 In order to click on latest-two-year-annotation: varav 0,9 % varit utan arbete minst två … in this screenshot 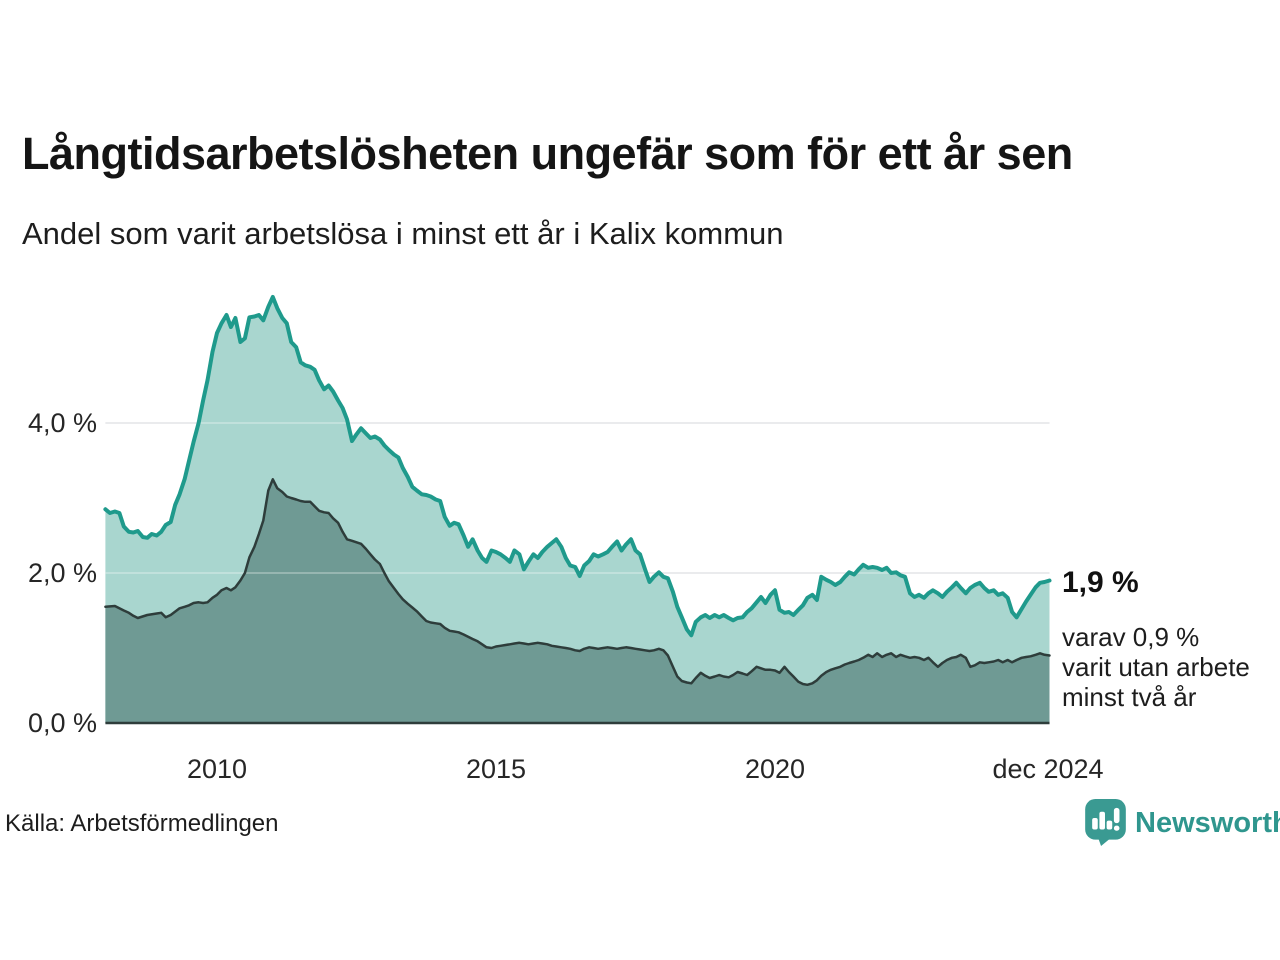, I will do `click(1156, 667)`.